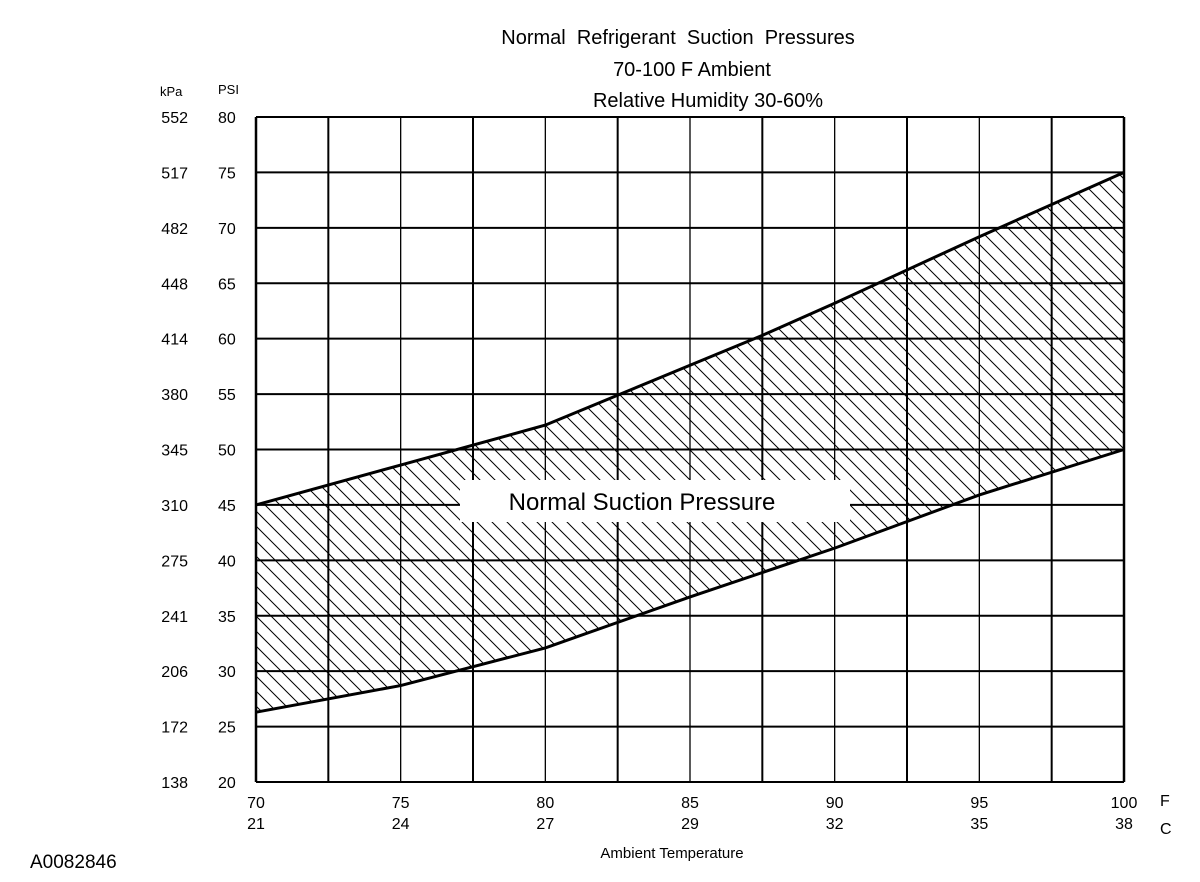 This screenshot has width=1200, height=882. What do you see at coordinates (227, 617) in the screenshot?
I see `y-tick-psi: 35` at bounding box center [227, 617].